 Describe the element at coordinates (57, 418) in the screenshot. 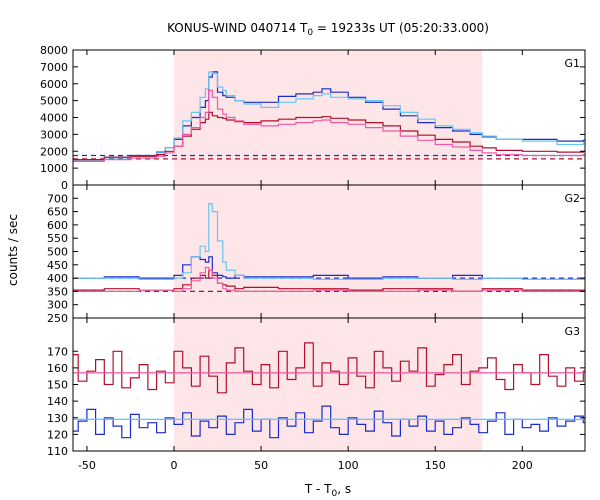

I see `y-tick-label: 130` at that location.